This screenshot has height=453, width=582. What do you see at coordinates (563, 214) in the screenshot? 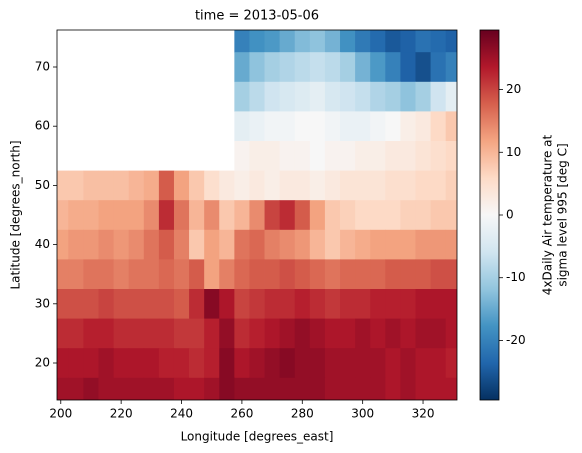
I see `colorbar-label: sigma level 995 [deg C]` at bounding box center [563, 214].